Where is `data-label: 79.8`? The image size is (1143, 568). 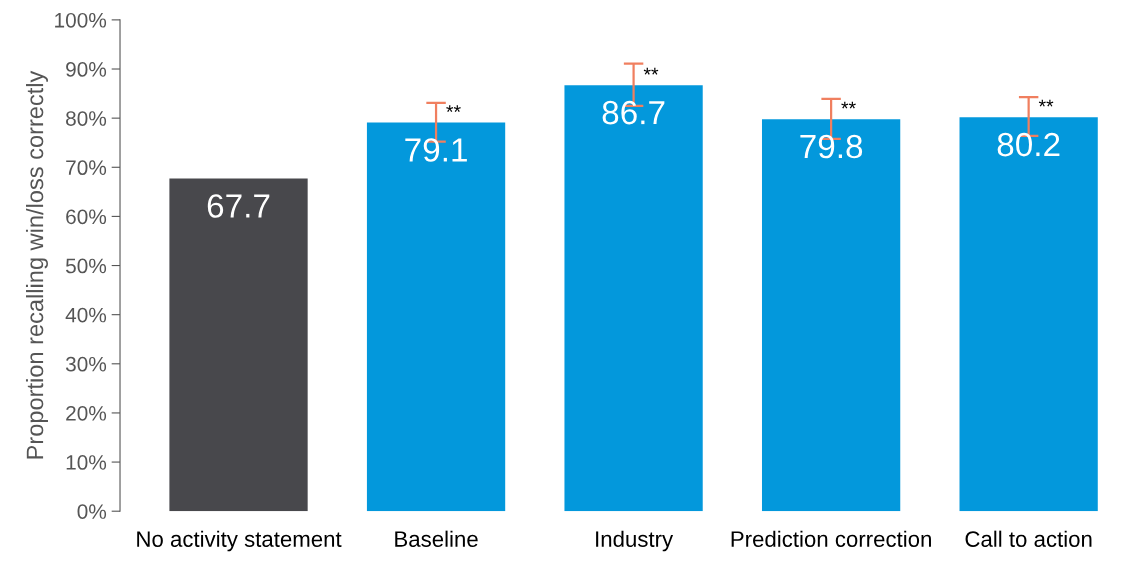 data-label: 79.8 is located at coordinates (831, 146).